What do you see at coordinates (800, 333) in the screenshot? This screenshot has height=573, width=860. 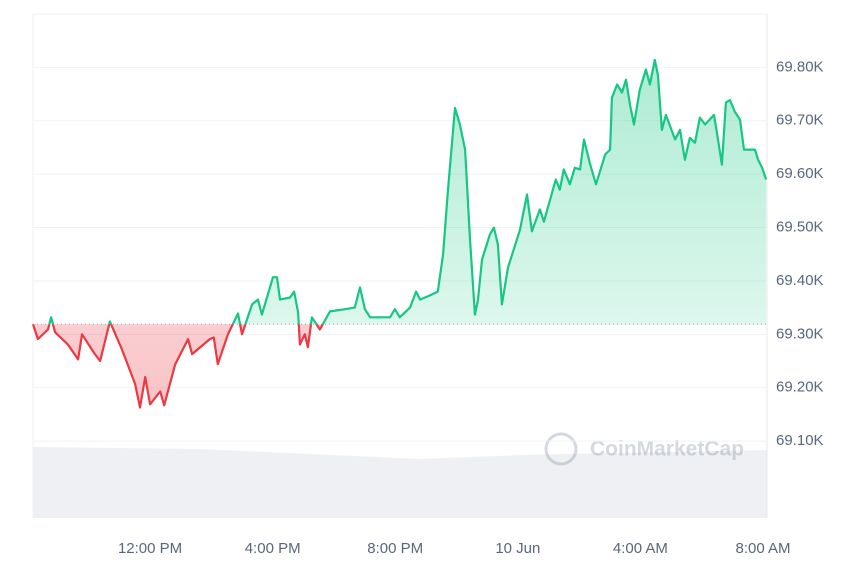 I see `y-tick-label: 69.30K` at bounding box center [800, 333].